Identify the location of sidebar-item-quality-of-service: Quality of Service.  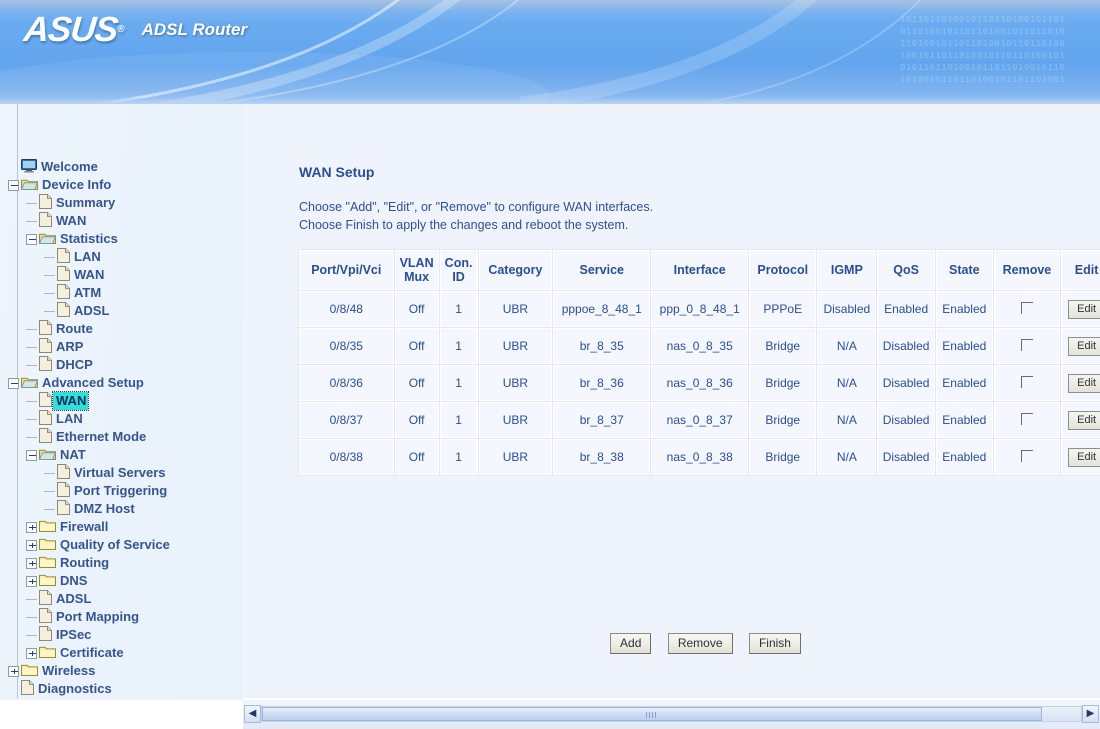
(125, 545).